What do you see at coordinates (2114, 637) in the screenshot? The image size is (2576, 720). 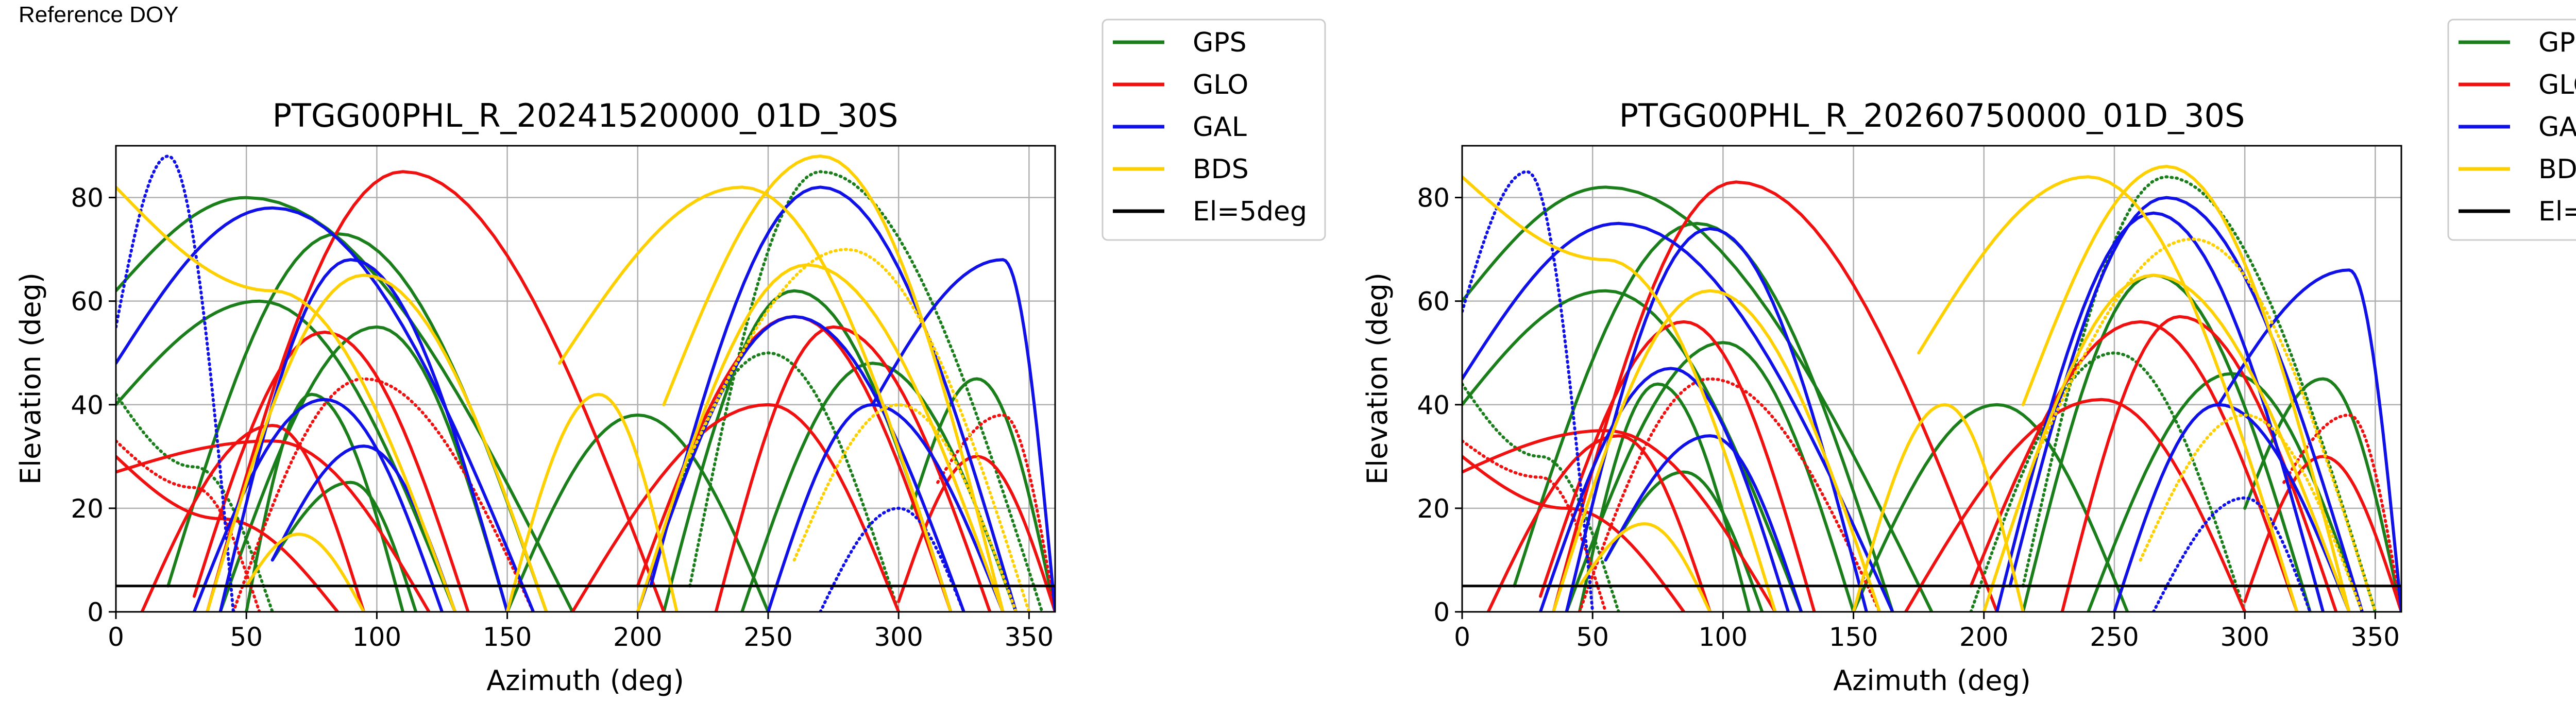 I see `chart-2-x-tick-label: 250` at bounding box center [2114, 637].